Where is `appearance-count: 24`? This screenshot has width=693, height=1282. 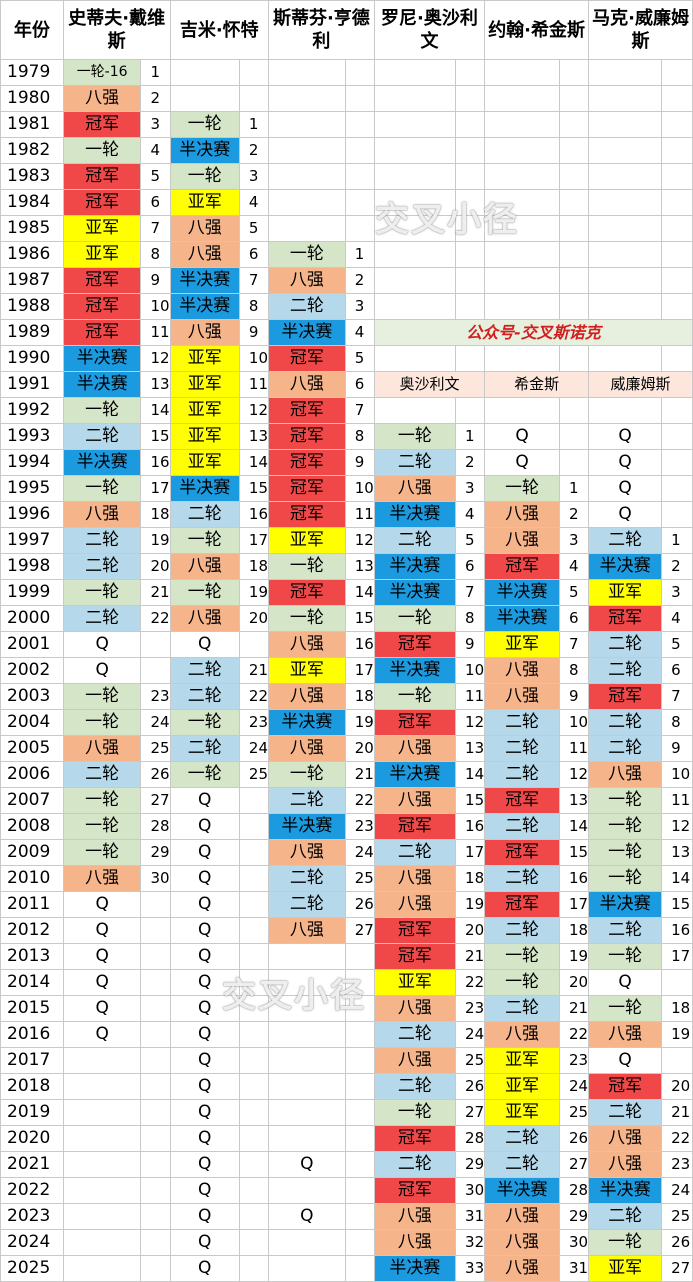 appearance-count: 24 is located at coordinates (254, 748).